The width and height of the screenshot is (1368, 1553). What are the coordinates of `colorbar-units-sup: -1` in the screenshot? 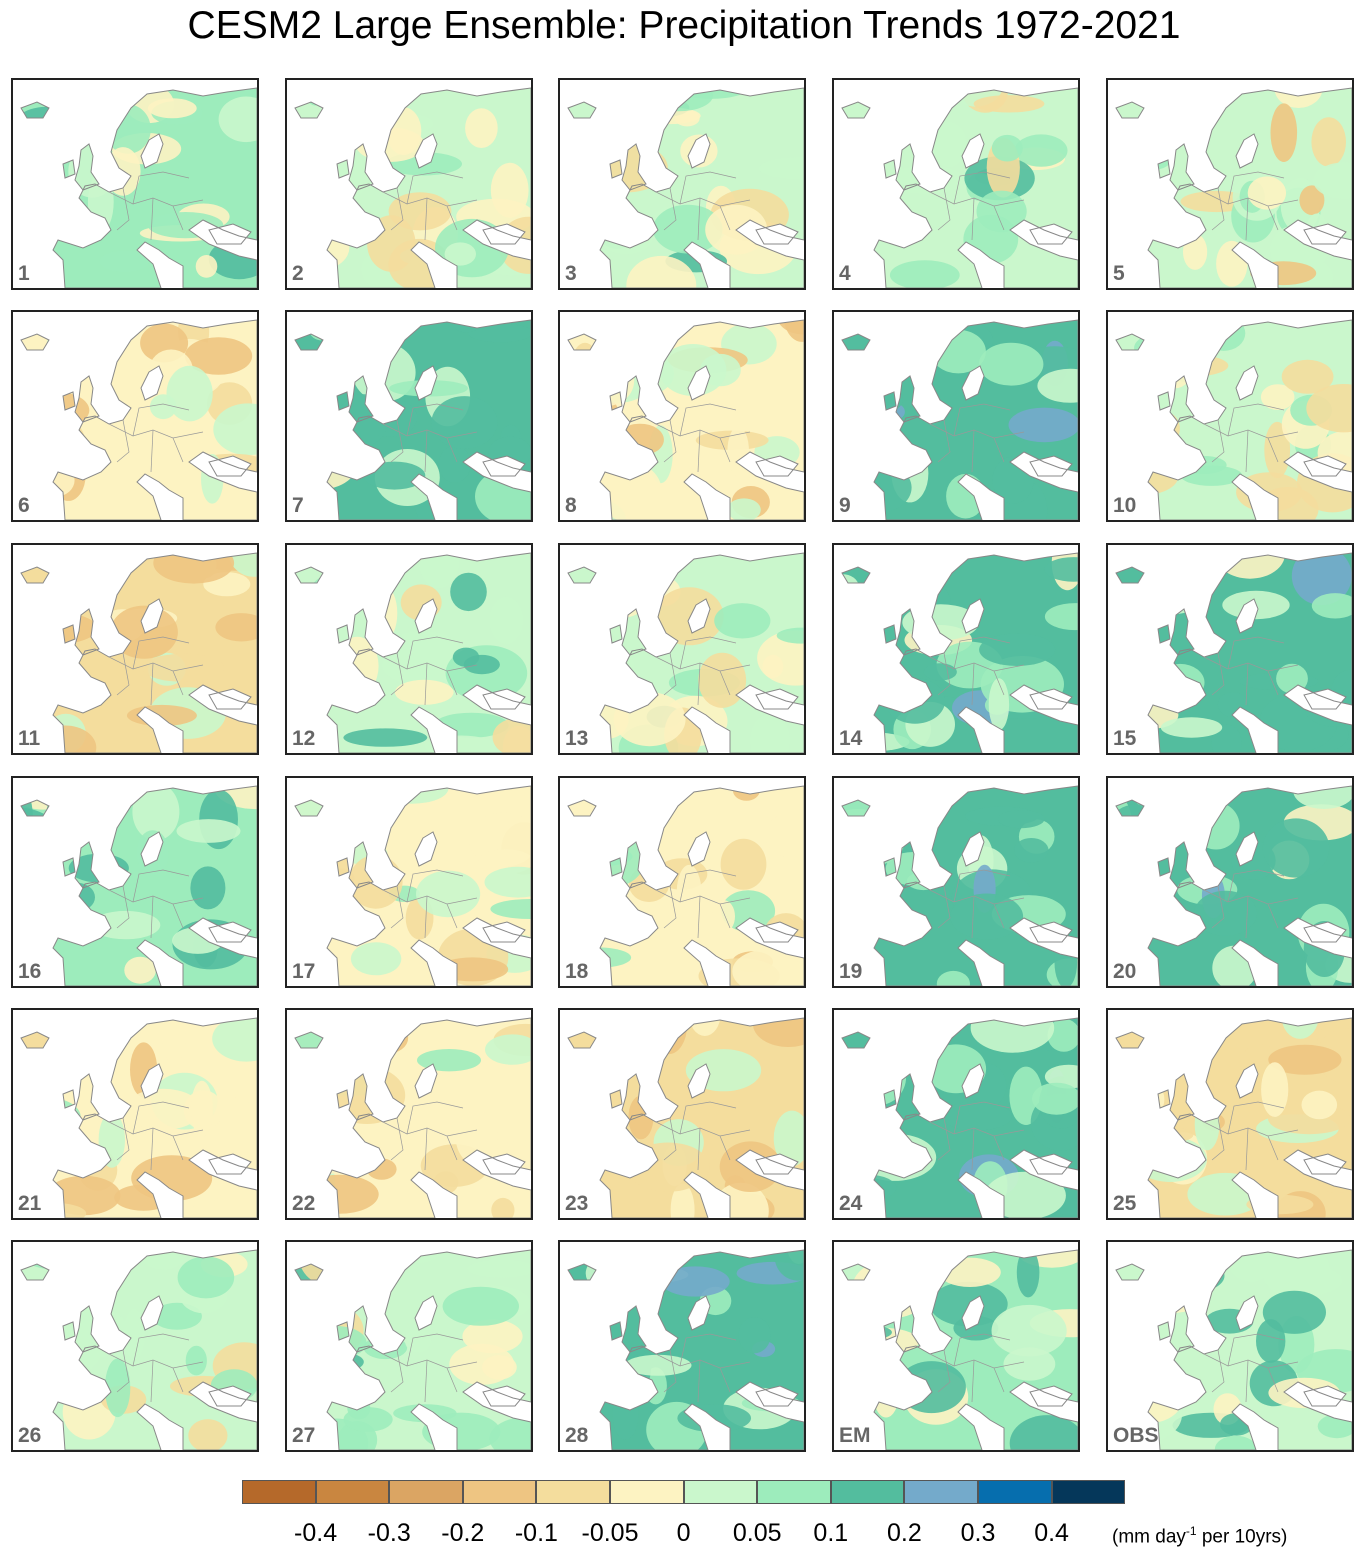 It's located at (1191, 1531).